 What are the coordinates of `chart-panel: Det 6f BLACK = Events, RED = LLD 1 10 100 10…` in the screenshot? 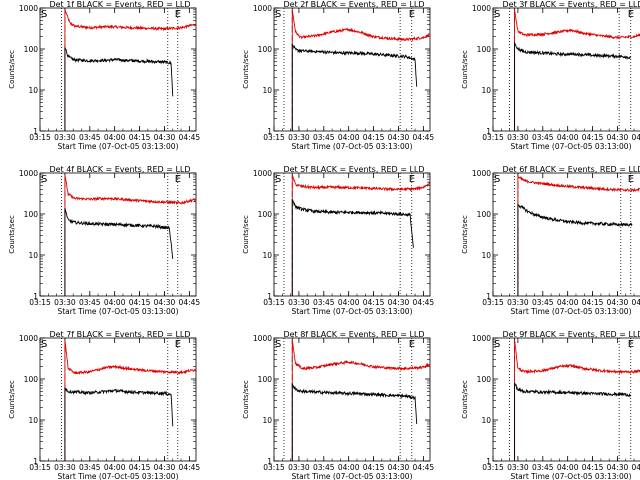 It's located at (550, 240).